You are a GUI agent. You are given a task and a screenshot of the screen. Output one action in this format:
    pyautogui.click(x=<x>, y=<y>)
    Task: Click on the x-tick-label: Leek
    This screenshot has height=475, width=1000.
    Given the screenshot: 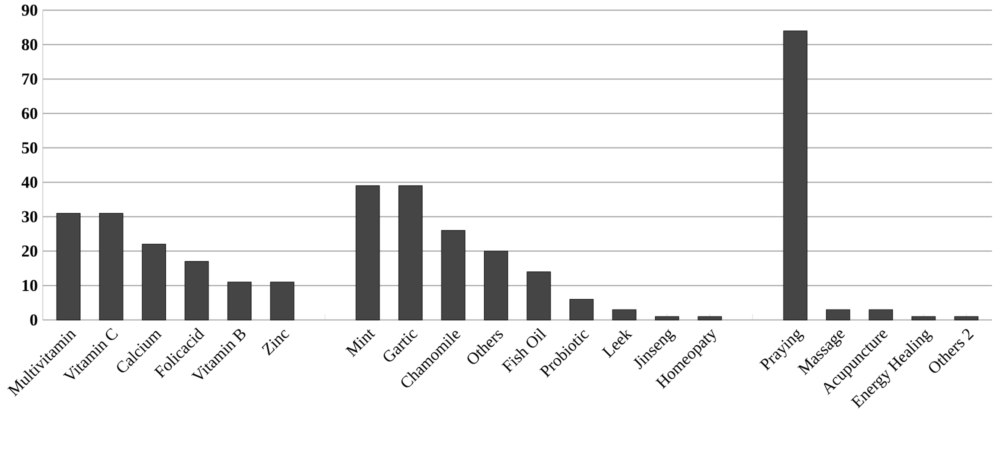 What is the action you would take?
    pyautogui.click(x=617, y=344)
    